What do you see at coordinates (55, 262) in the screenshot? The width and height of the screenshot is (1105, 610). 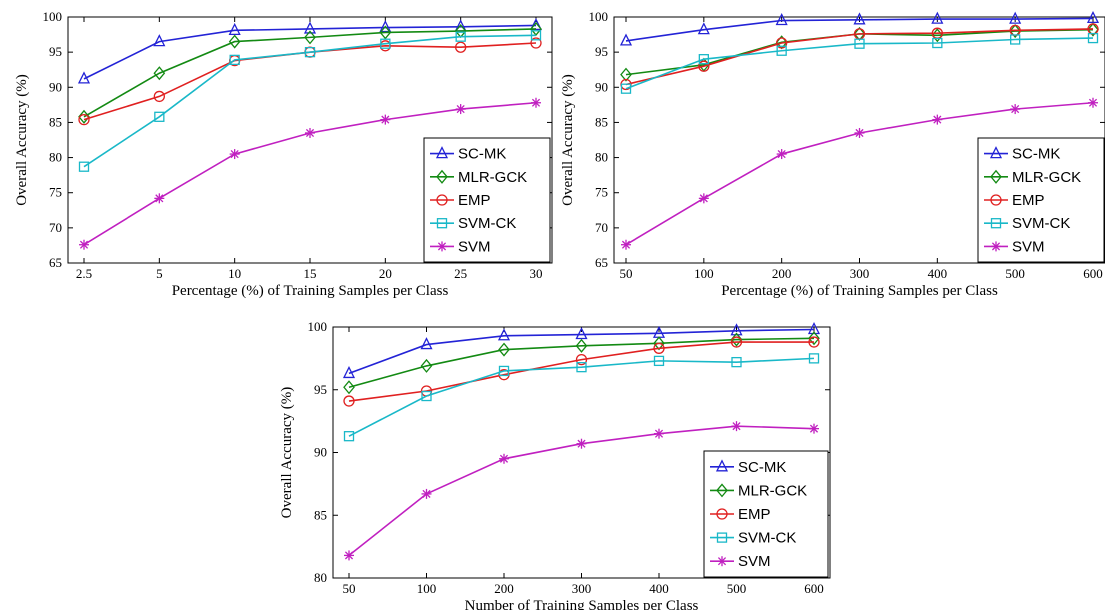 I see `y-tick-label: 65` at bounding box center [55, 262].